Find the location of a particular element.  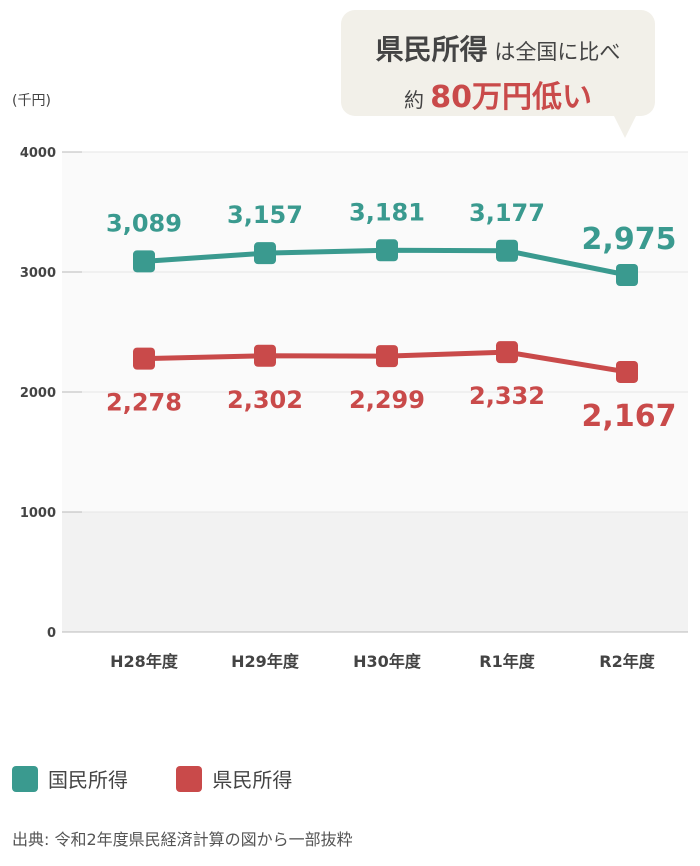

callout-line-1: 県民所得 は全国に比べ is located at coordinates (498, 48).